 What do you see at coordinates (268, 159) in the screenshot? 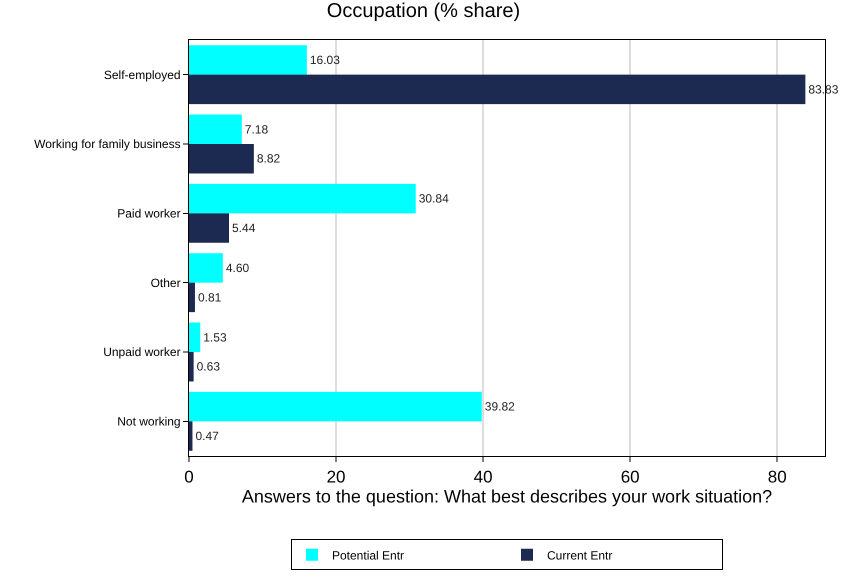
I see `data-label: 8.82` at bounding box center [268, 159].